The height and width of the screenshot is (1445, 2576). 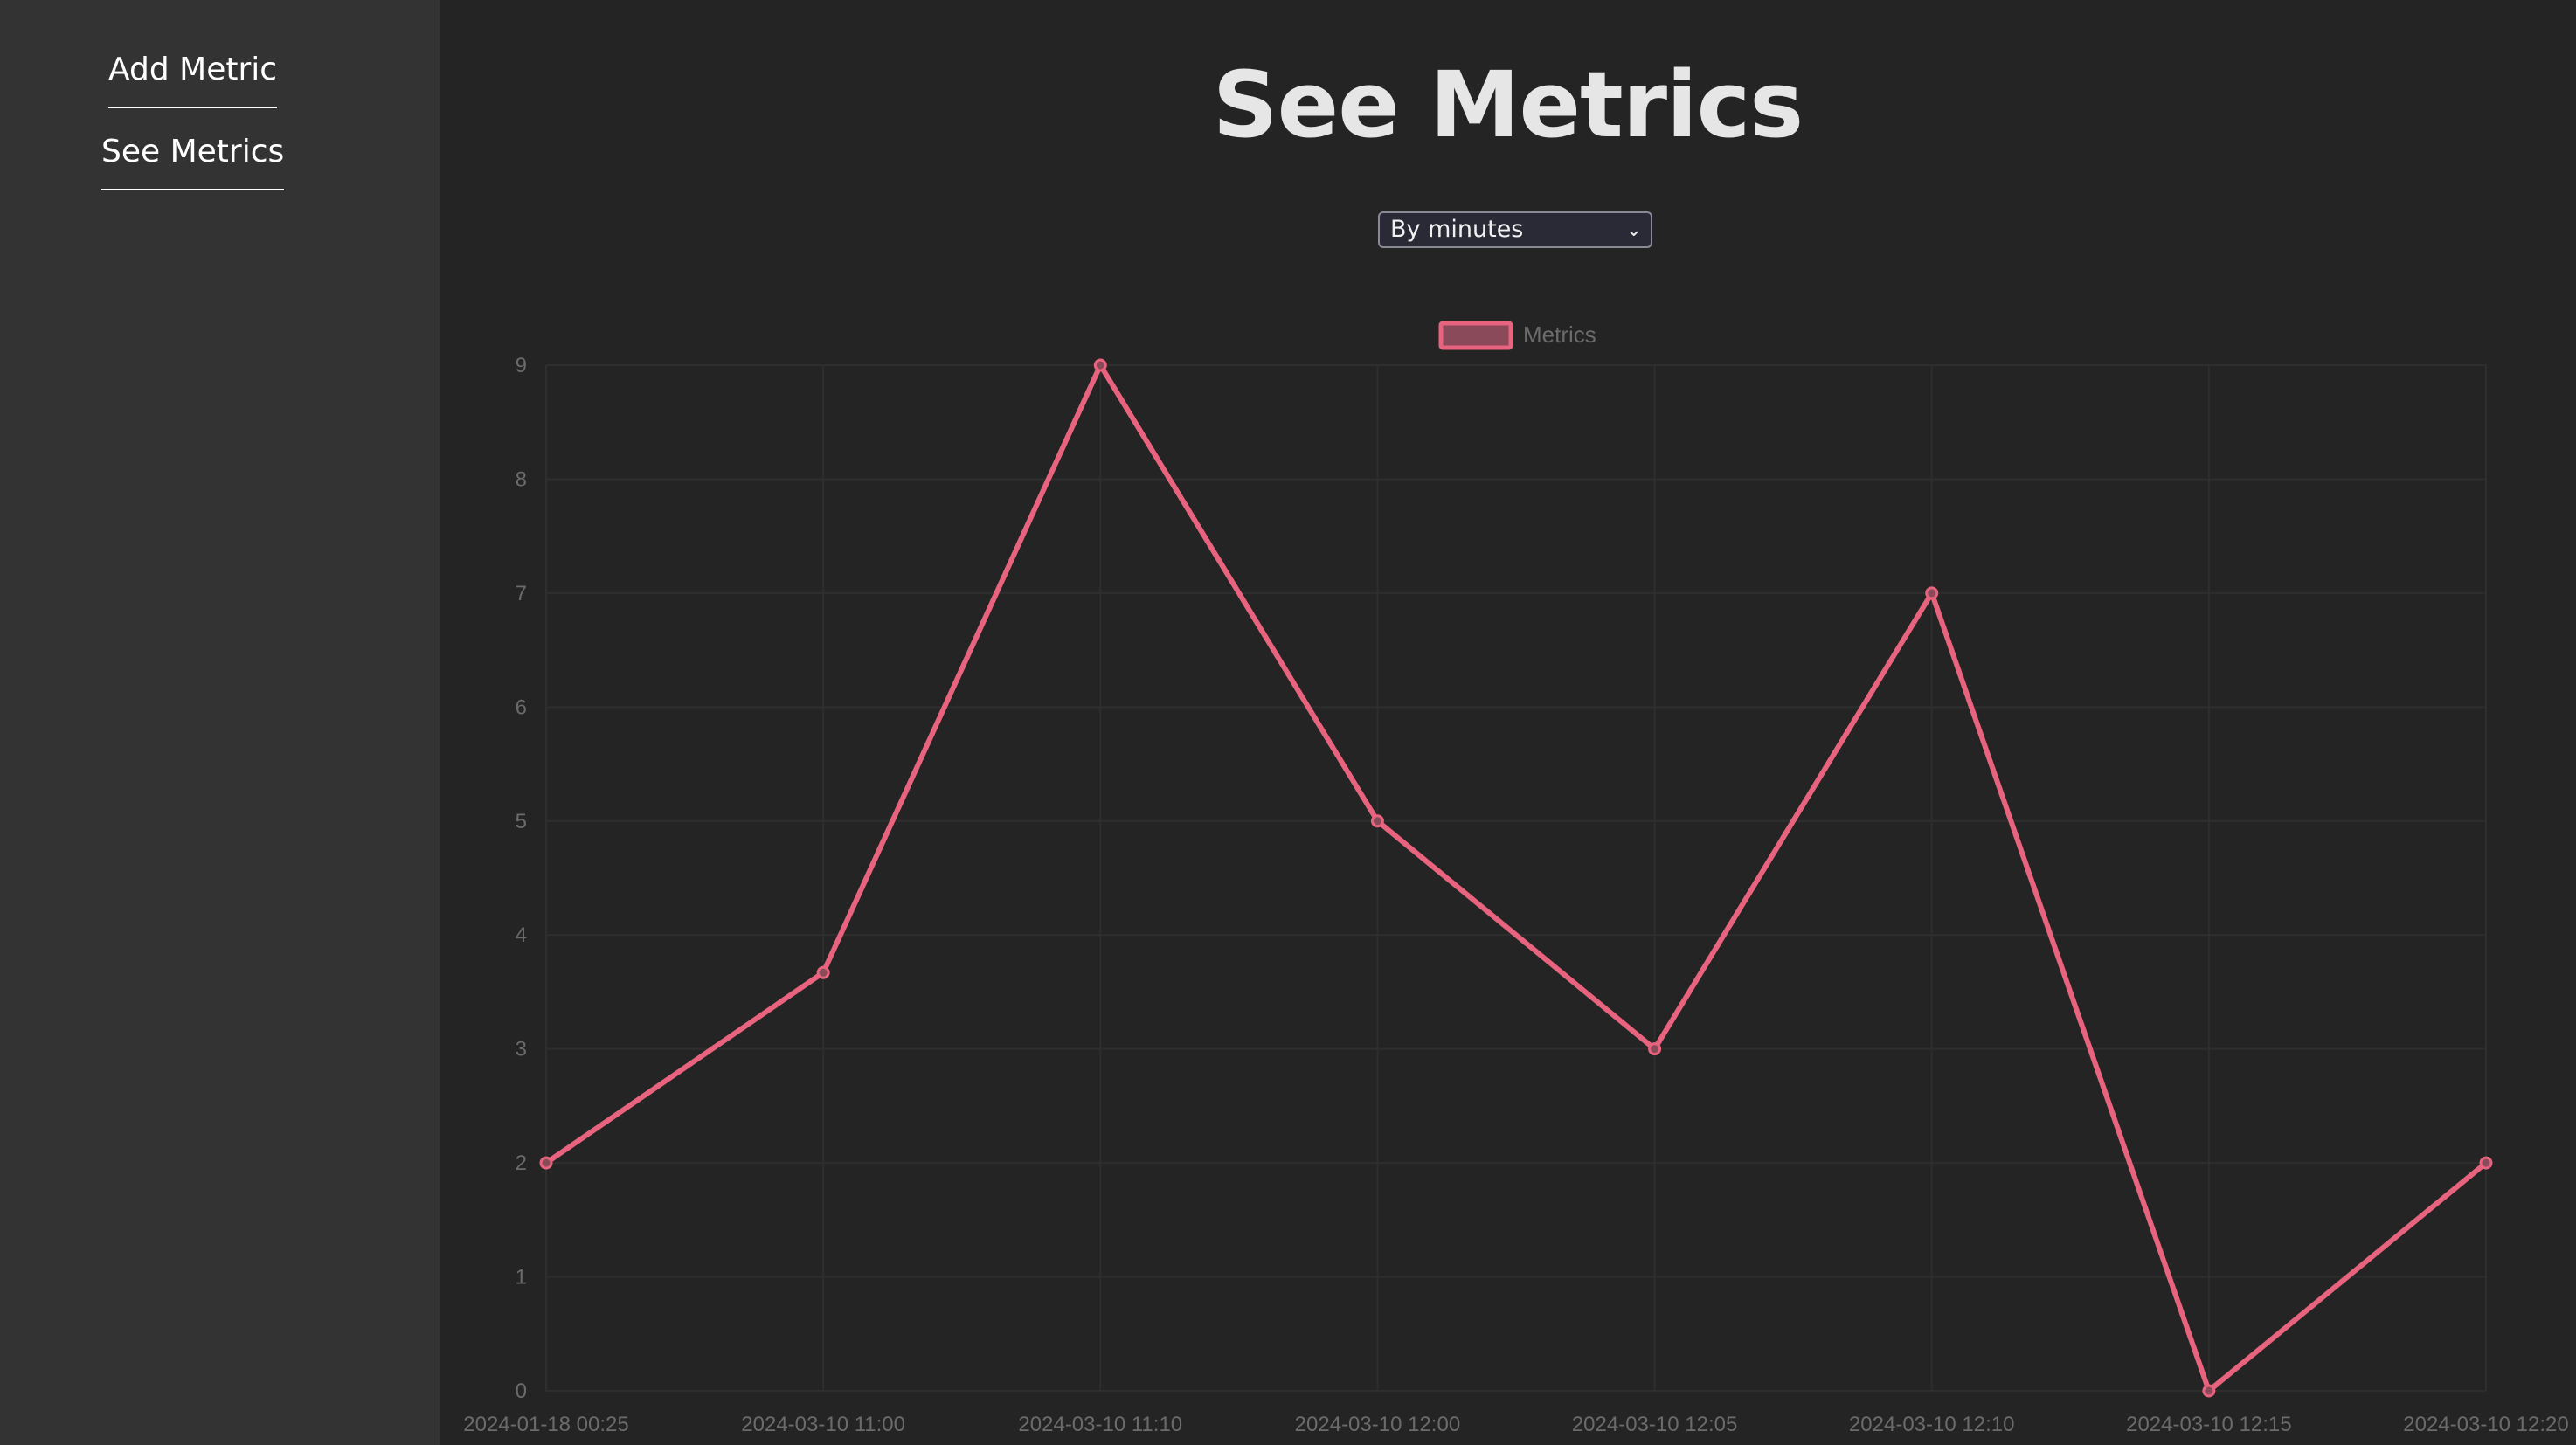 I want to click on x-tick-label: 2024-03-10 11:10, so click(x=1100, y=1424).